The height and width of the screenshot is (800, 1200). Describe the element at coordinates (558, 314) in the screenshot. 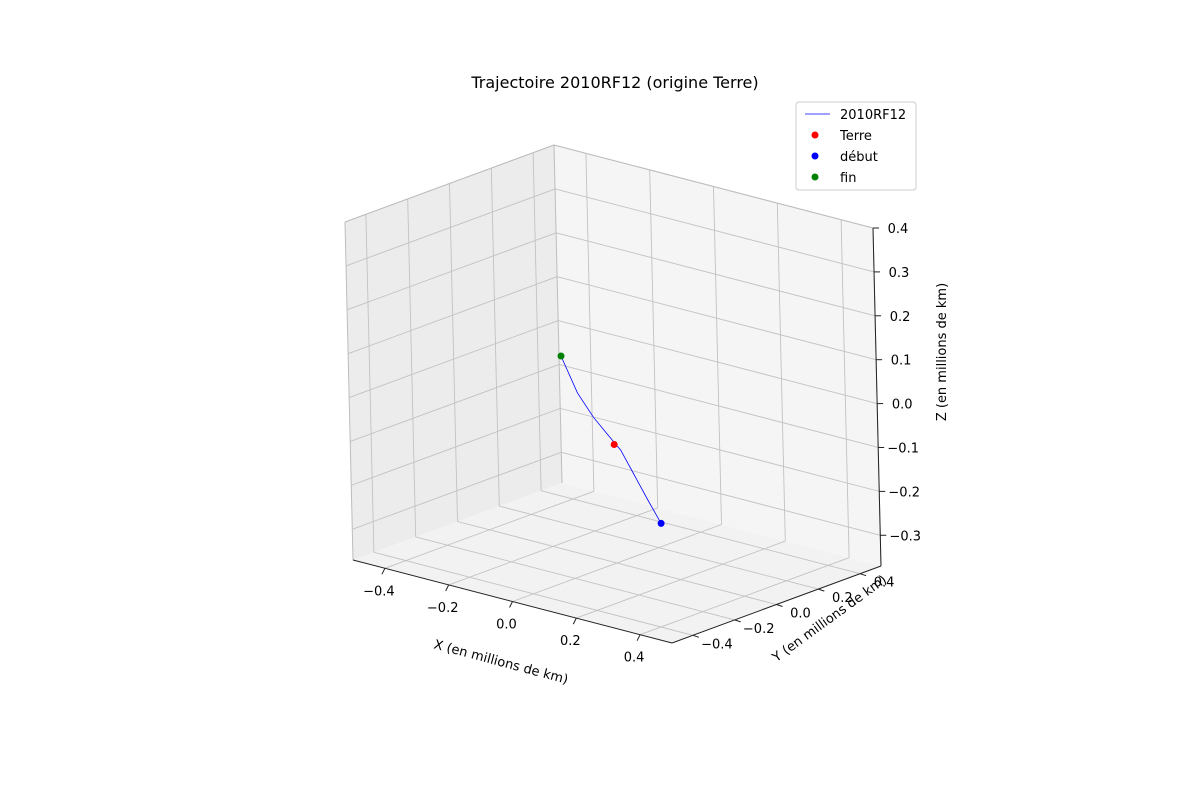

I see `pane-edge-back-vertical` at that location.